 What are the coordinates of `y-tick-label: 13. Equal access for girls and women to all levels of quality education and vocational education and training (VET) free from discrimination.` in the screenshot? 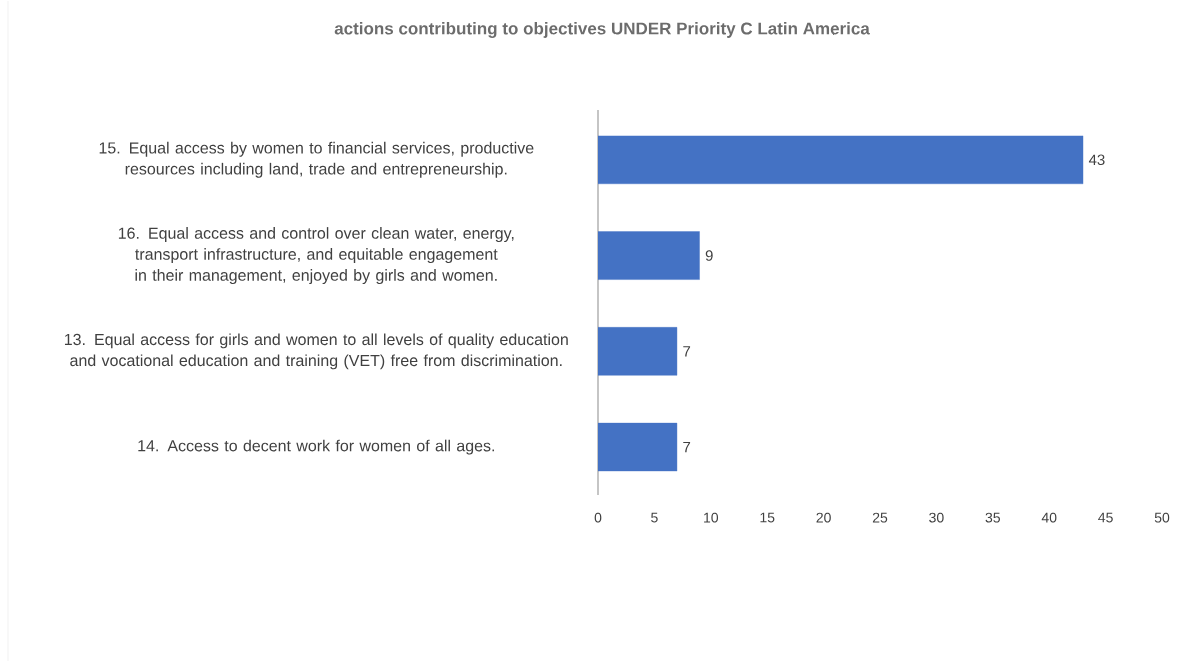 It's located at (316, 351).